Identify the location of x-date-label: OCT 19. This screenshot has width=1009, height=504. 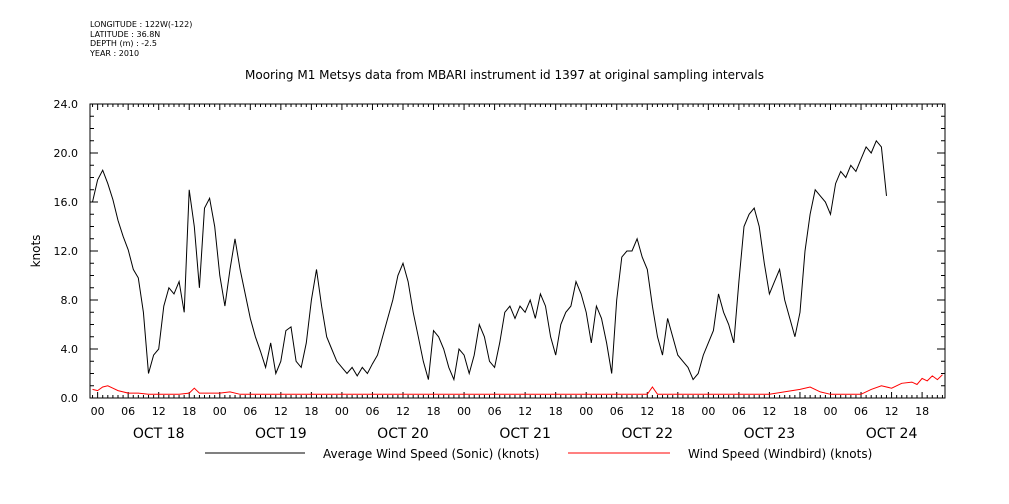
(281, 434).